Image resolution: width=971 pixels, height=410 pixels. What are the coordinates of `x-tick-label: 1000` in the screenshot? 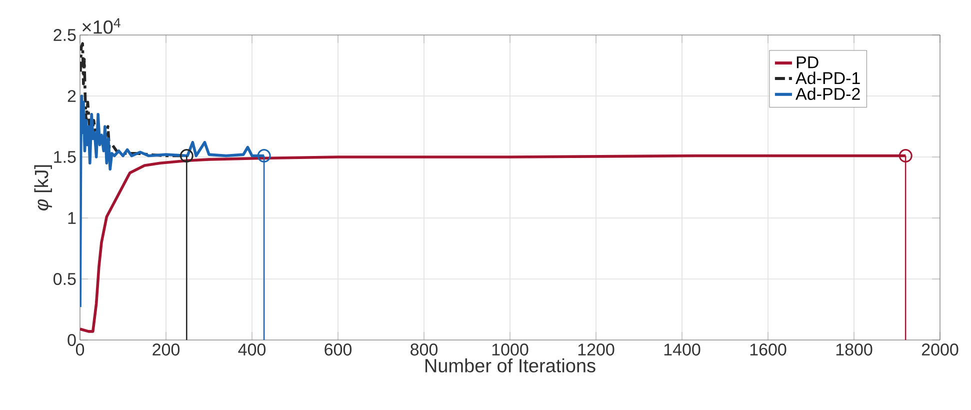 It's located at (510, 350).